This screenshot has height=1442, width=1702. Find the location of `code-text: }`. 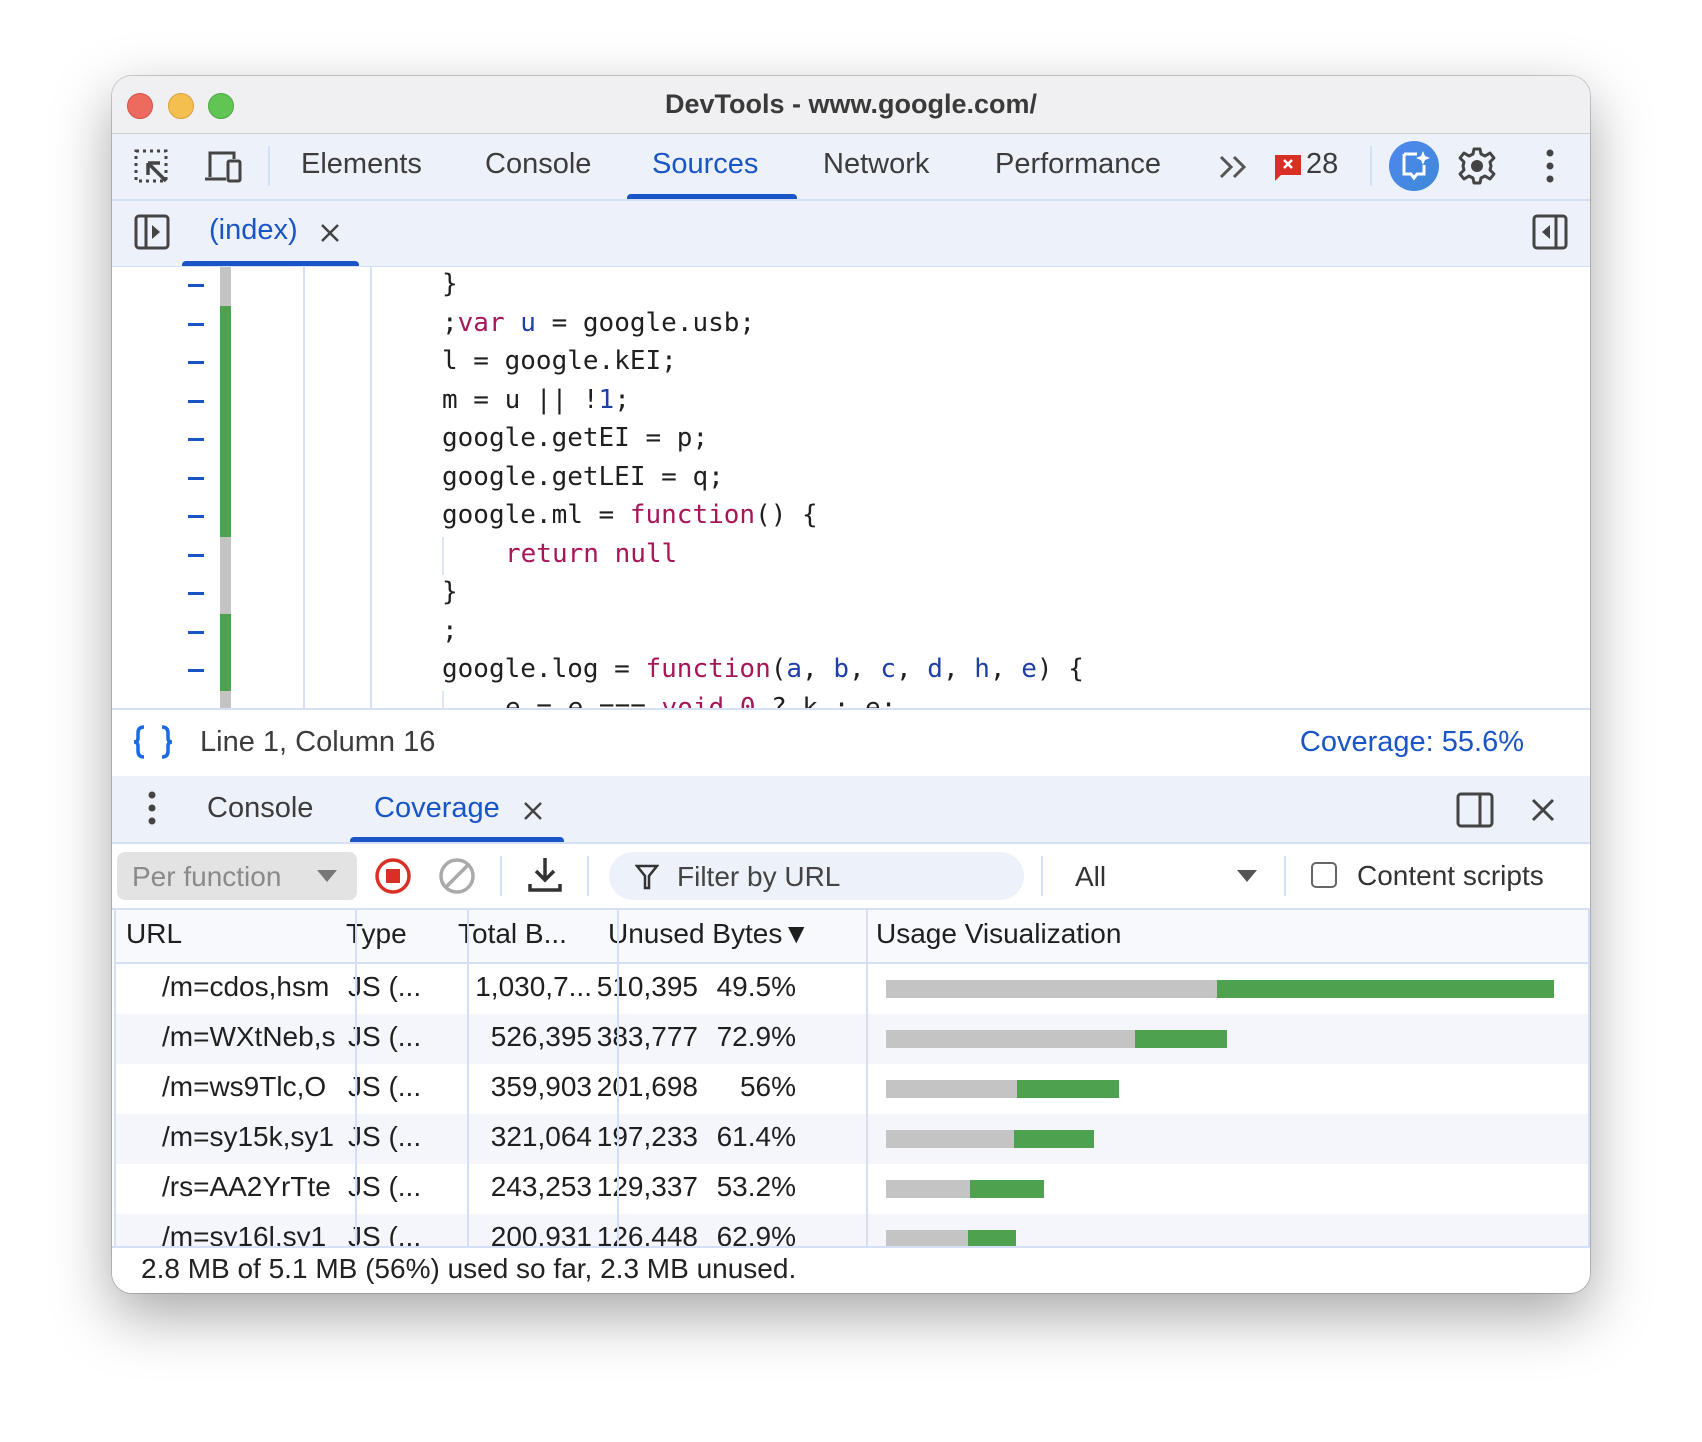

code-text: } is located at coordinates (450, 284).